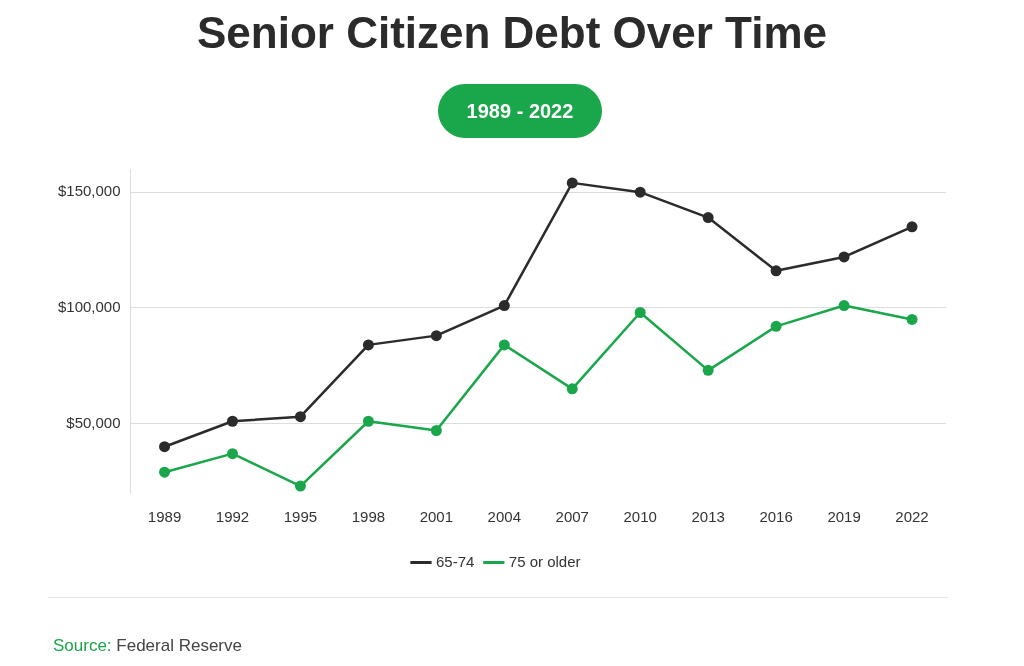 This screenshot has height=666, width=1024. What do you see at coordinates (844, 517) in the screenshot?
I see `x-tick-label: 2019` at bounding box center [844, 517].